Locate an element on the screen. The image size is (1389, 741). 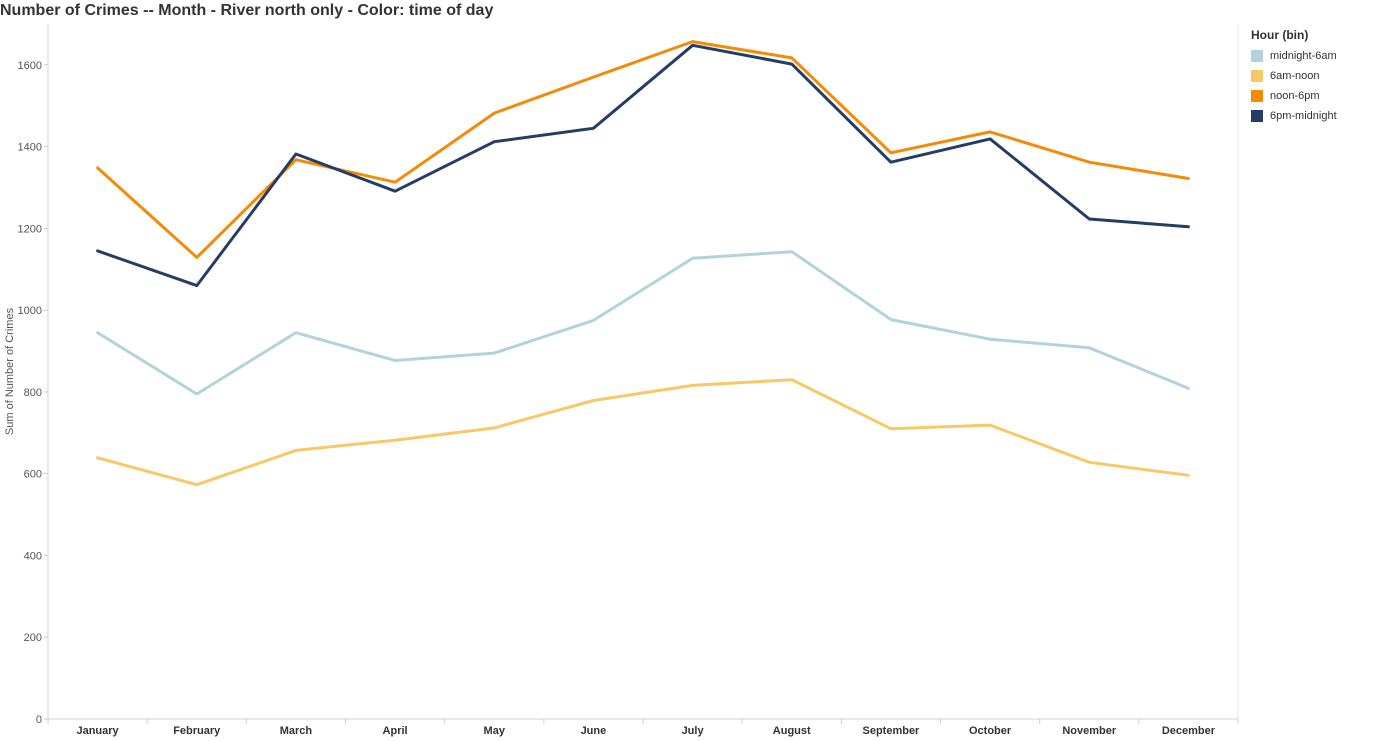
x-tick-label: November is located at coordinates (1089, 731).